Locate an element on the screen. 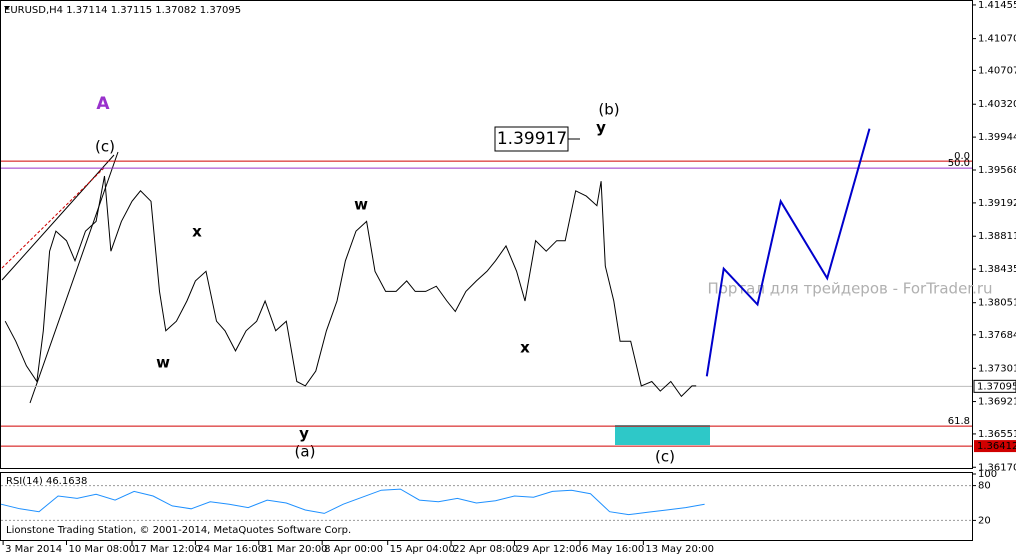 This screenshot has height=556, width=1016. y-tick-label: 1.38435 is located at coordinates (997, 269).